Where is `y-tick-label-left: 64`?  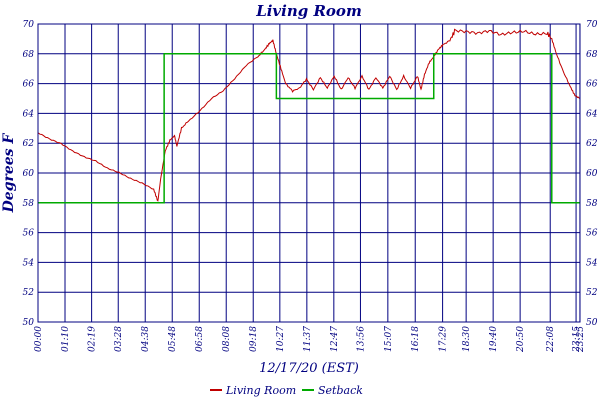 y-tick-label-left: 64 is located at coordinates (29, 114).